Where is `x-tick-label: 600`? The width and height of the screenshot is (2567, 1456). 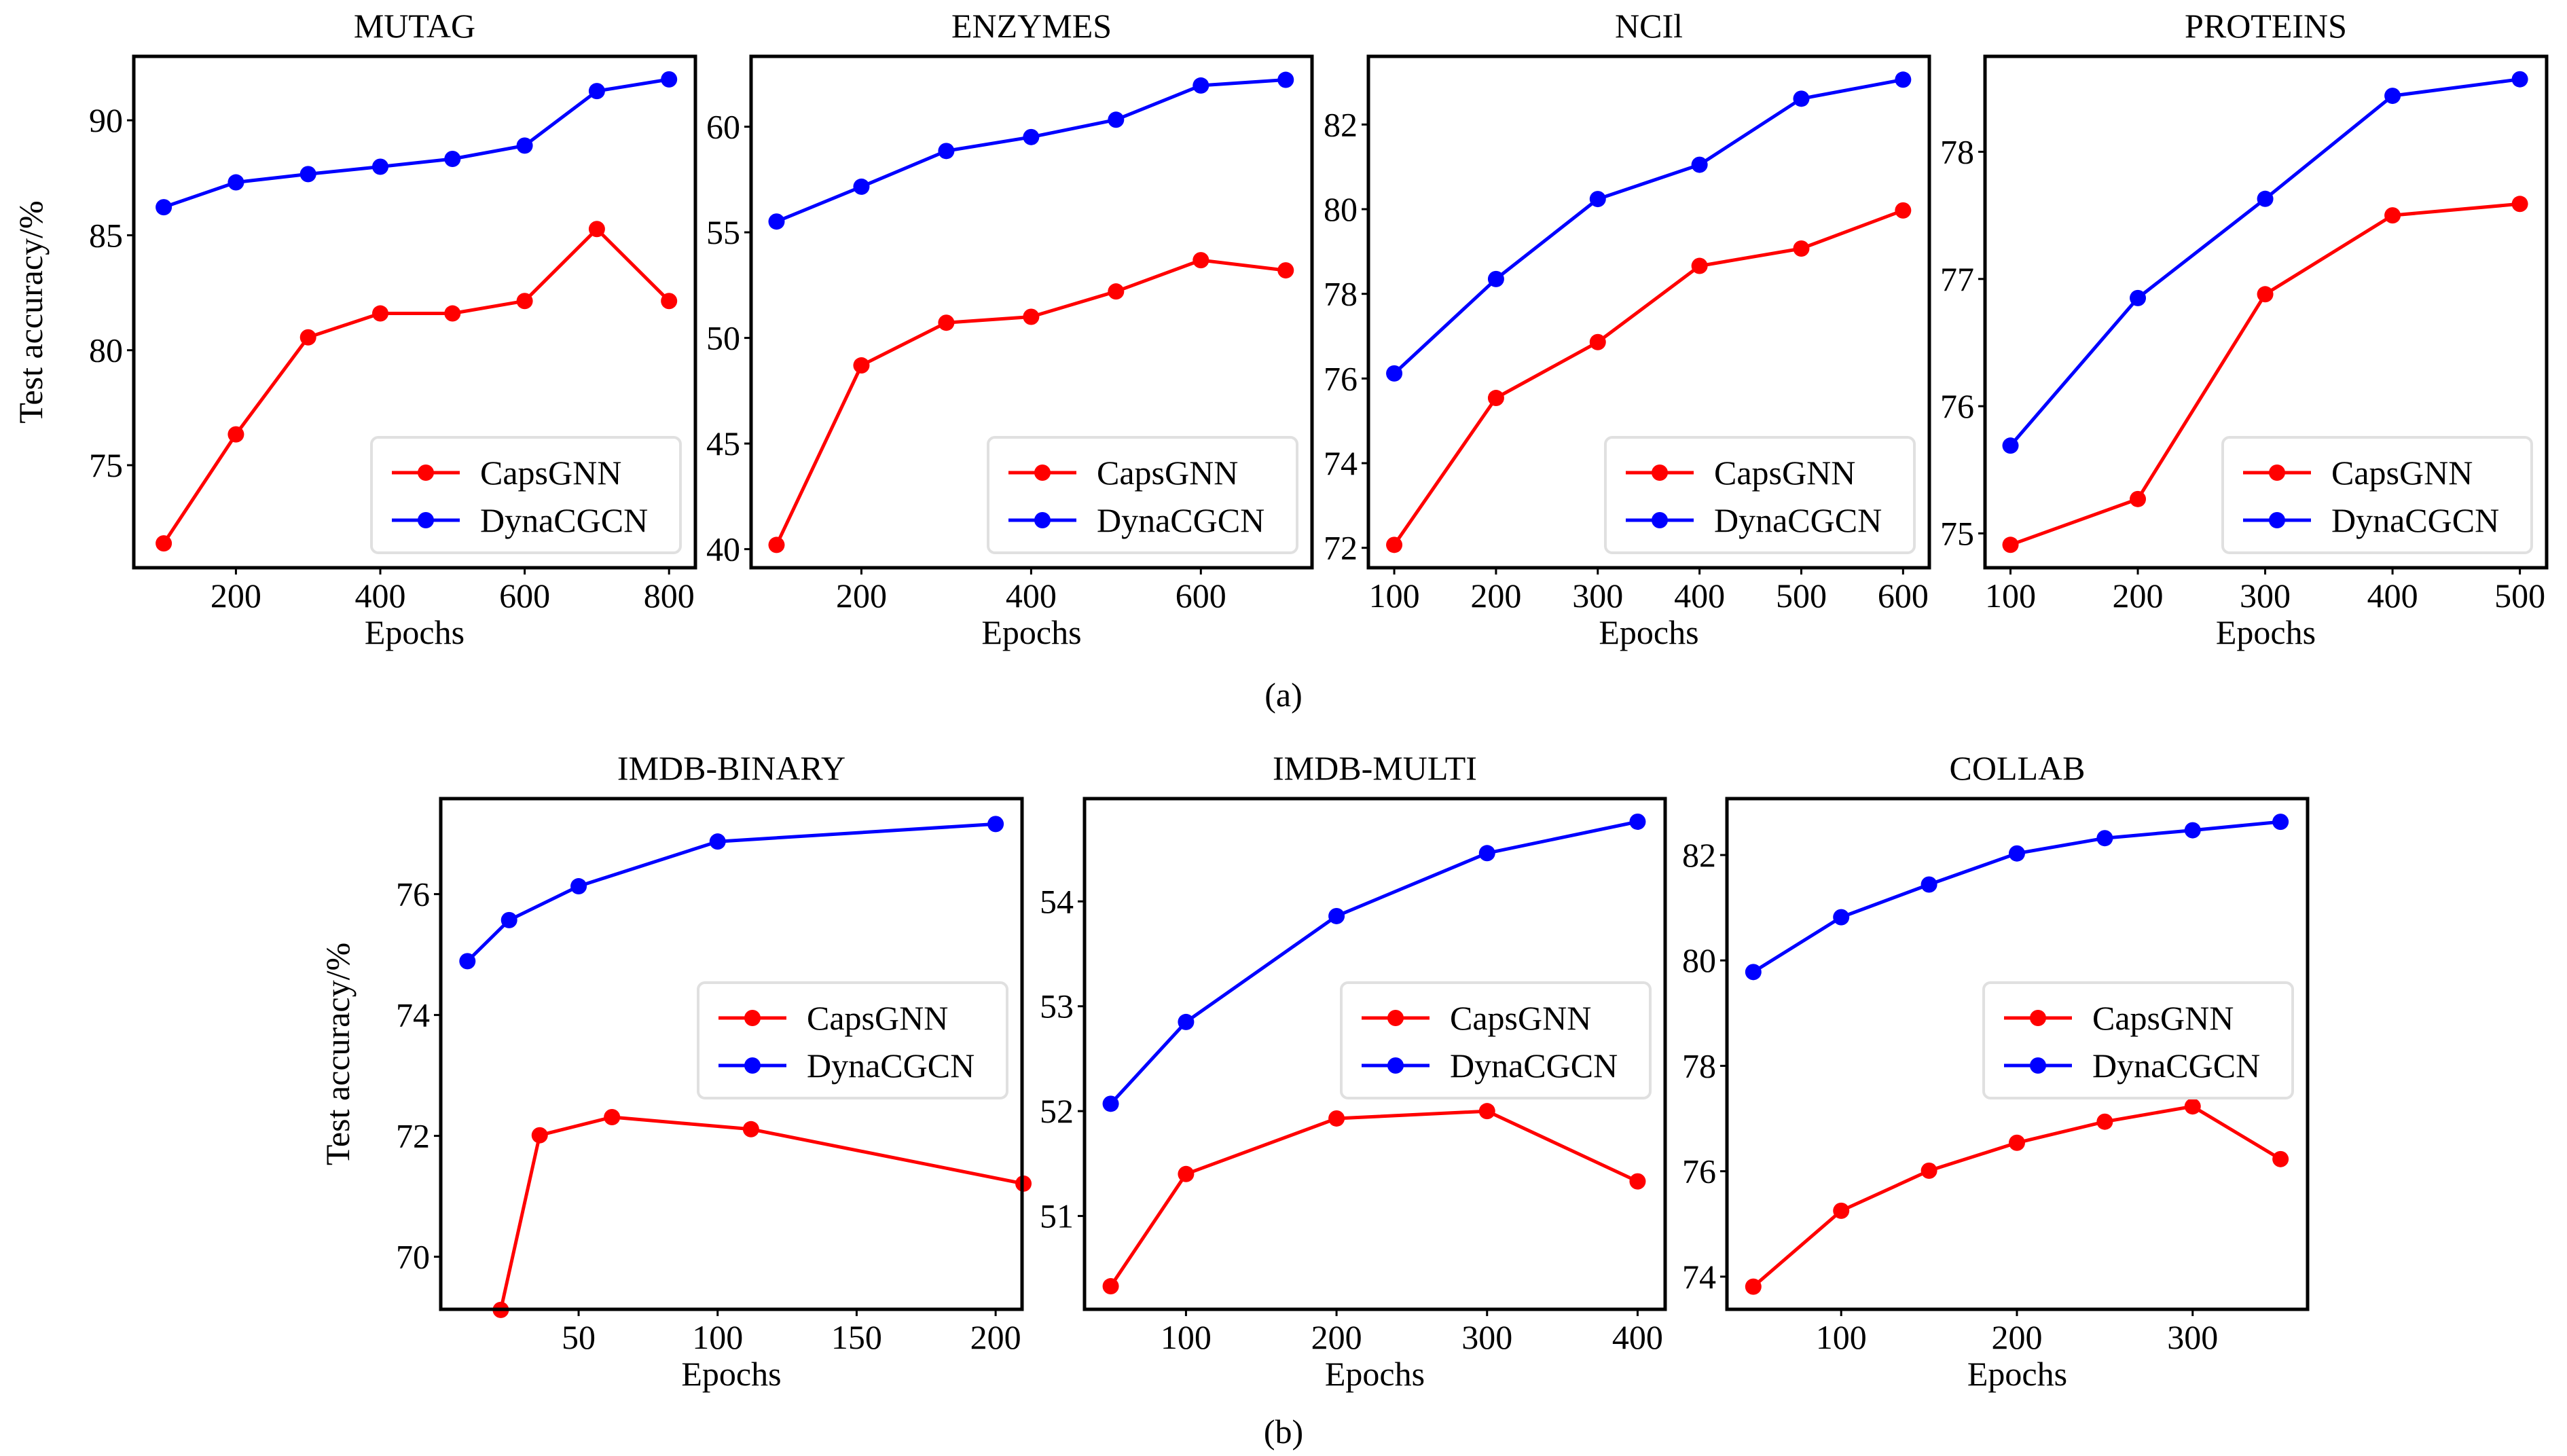 x-tick-label: 600 is located at coordinates (1201, 596).